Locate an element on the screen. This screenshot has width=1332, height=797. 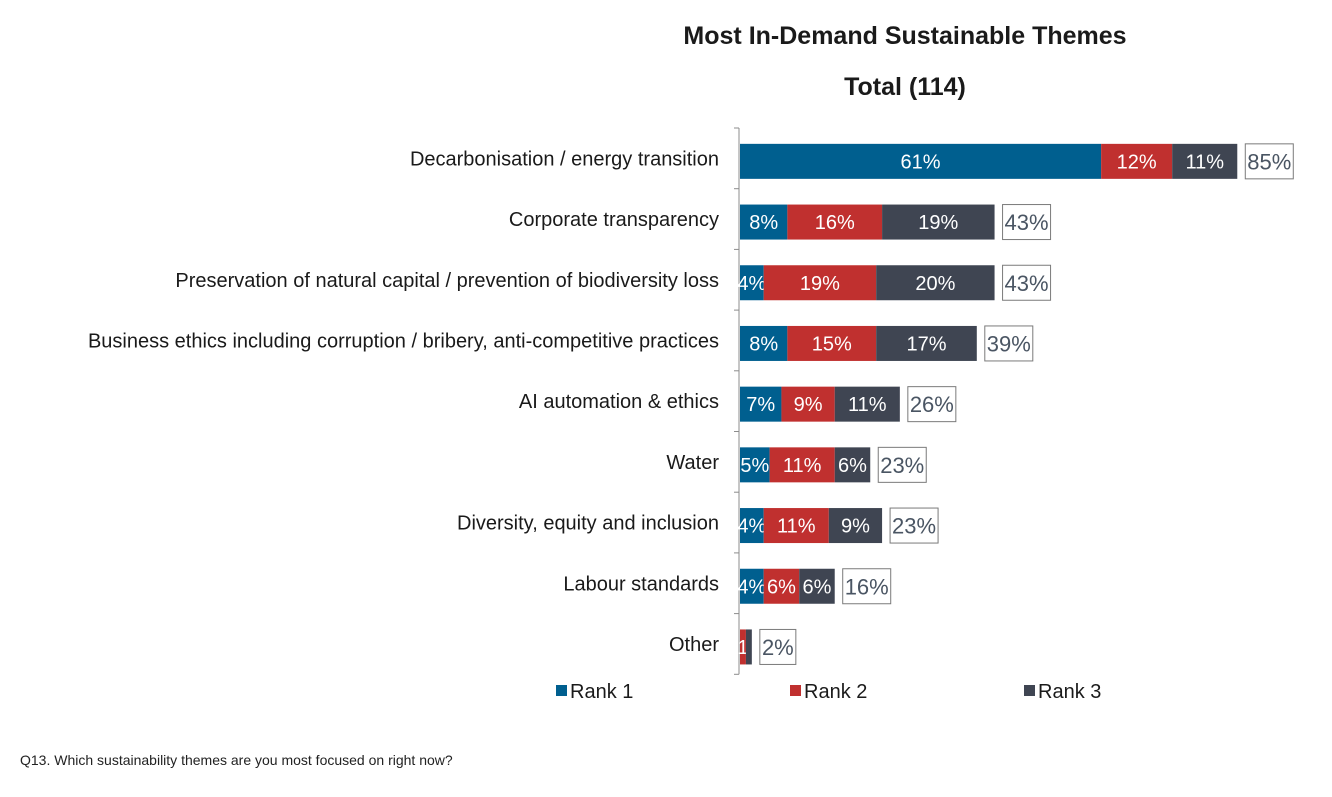
total-label: 16% is located at coordinates (867, 586).